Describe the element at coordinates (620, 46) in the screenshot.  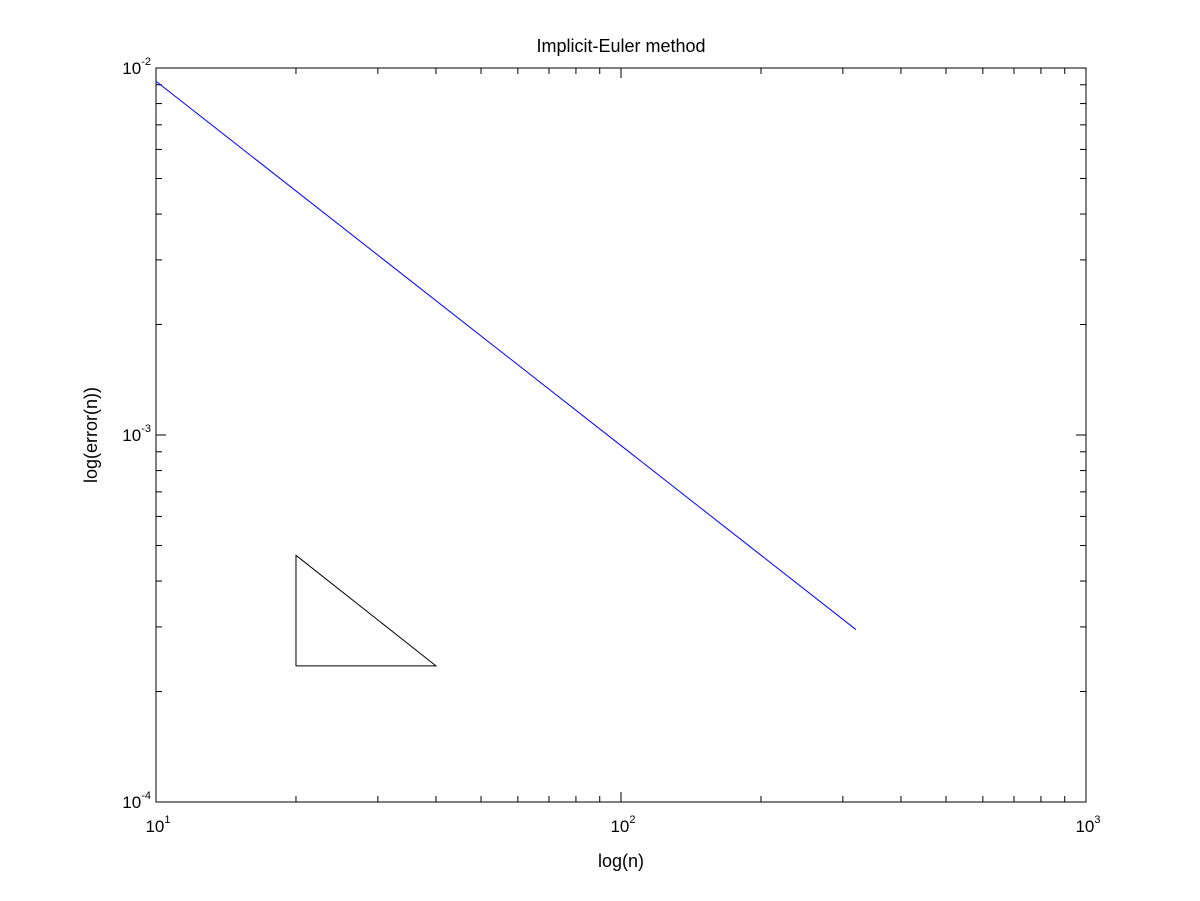
I see `chart-title: Implicit-Euler method` at that location.